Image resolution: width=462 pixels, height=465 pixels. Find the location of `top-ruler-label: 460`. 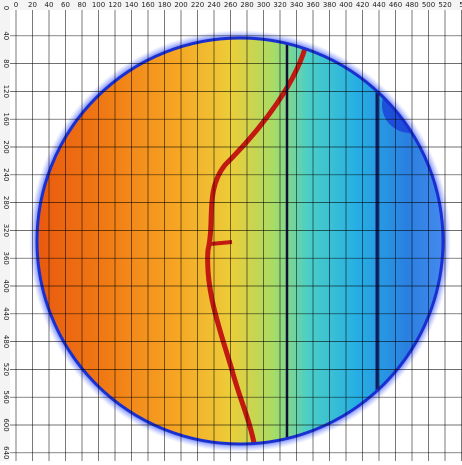

top-ruler-label: 460 is located at coordinates (395, 5).